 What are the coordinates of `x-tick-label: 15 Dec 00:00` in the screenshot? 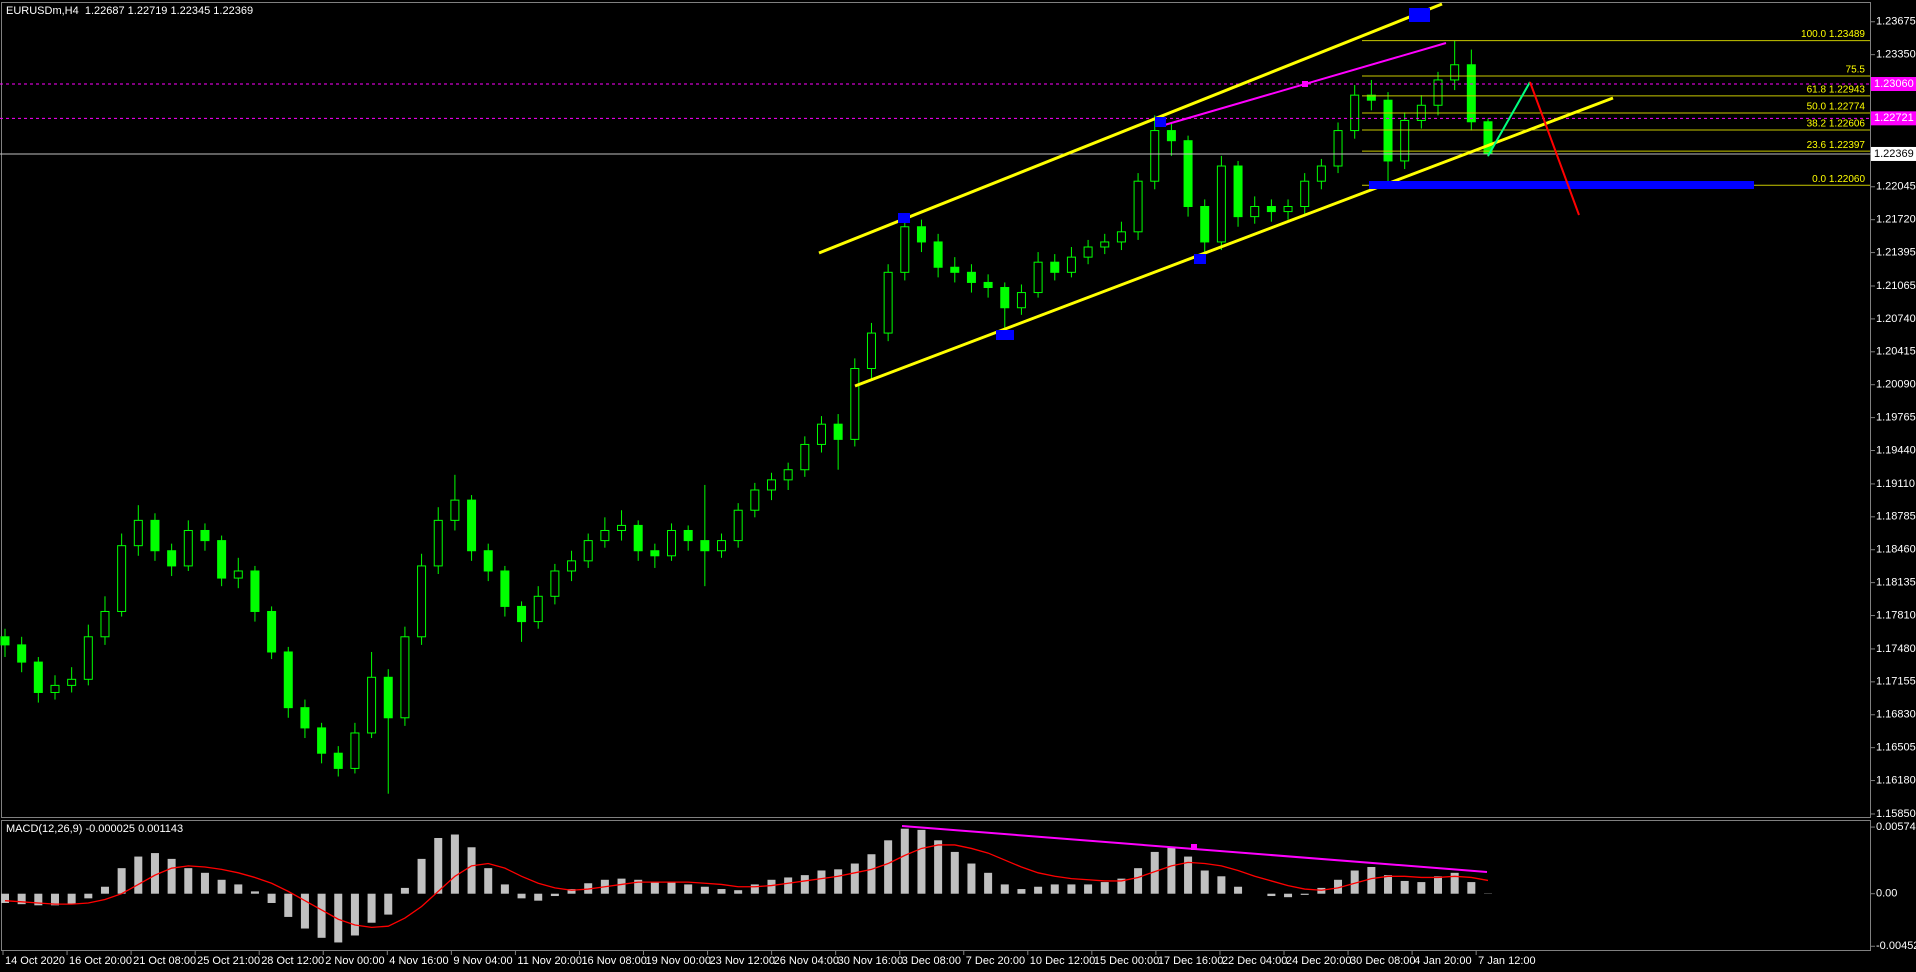 It's located at (1126, 961).